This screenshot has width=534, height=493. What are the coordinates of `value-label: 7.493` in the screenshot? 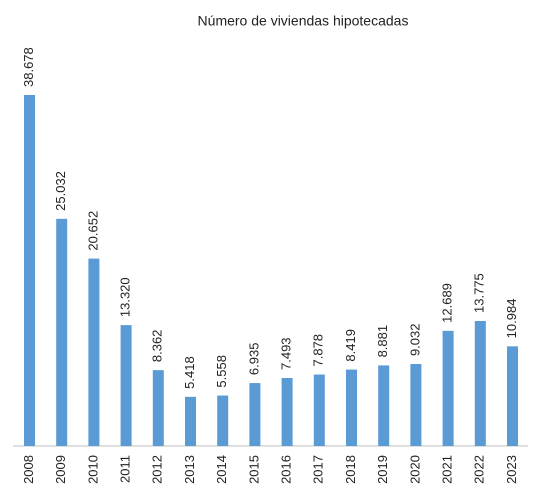 It's located at (286, 353).